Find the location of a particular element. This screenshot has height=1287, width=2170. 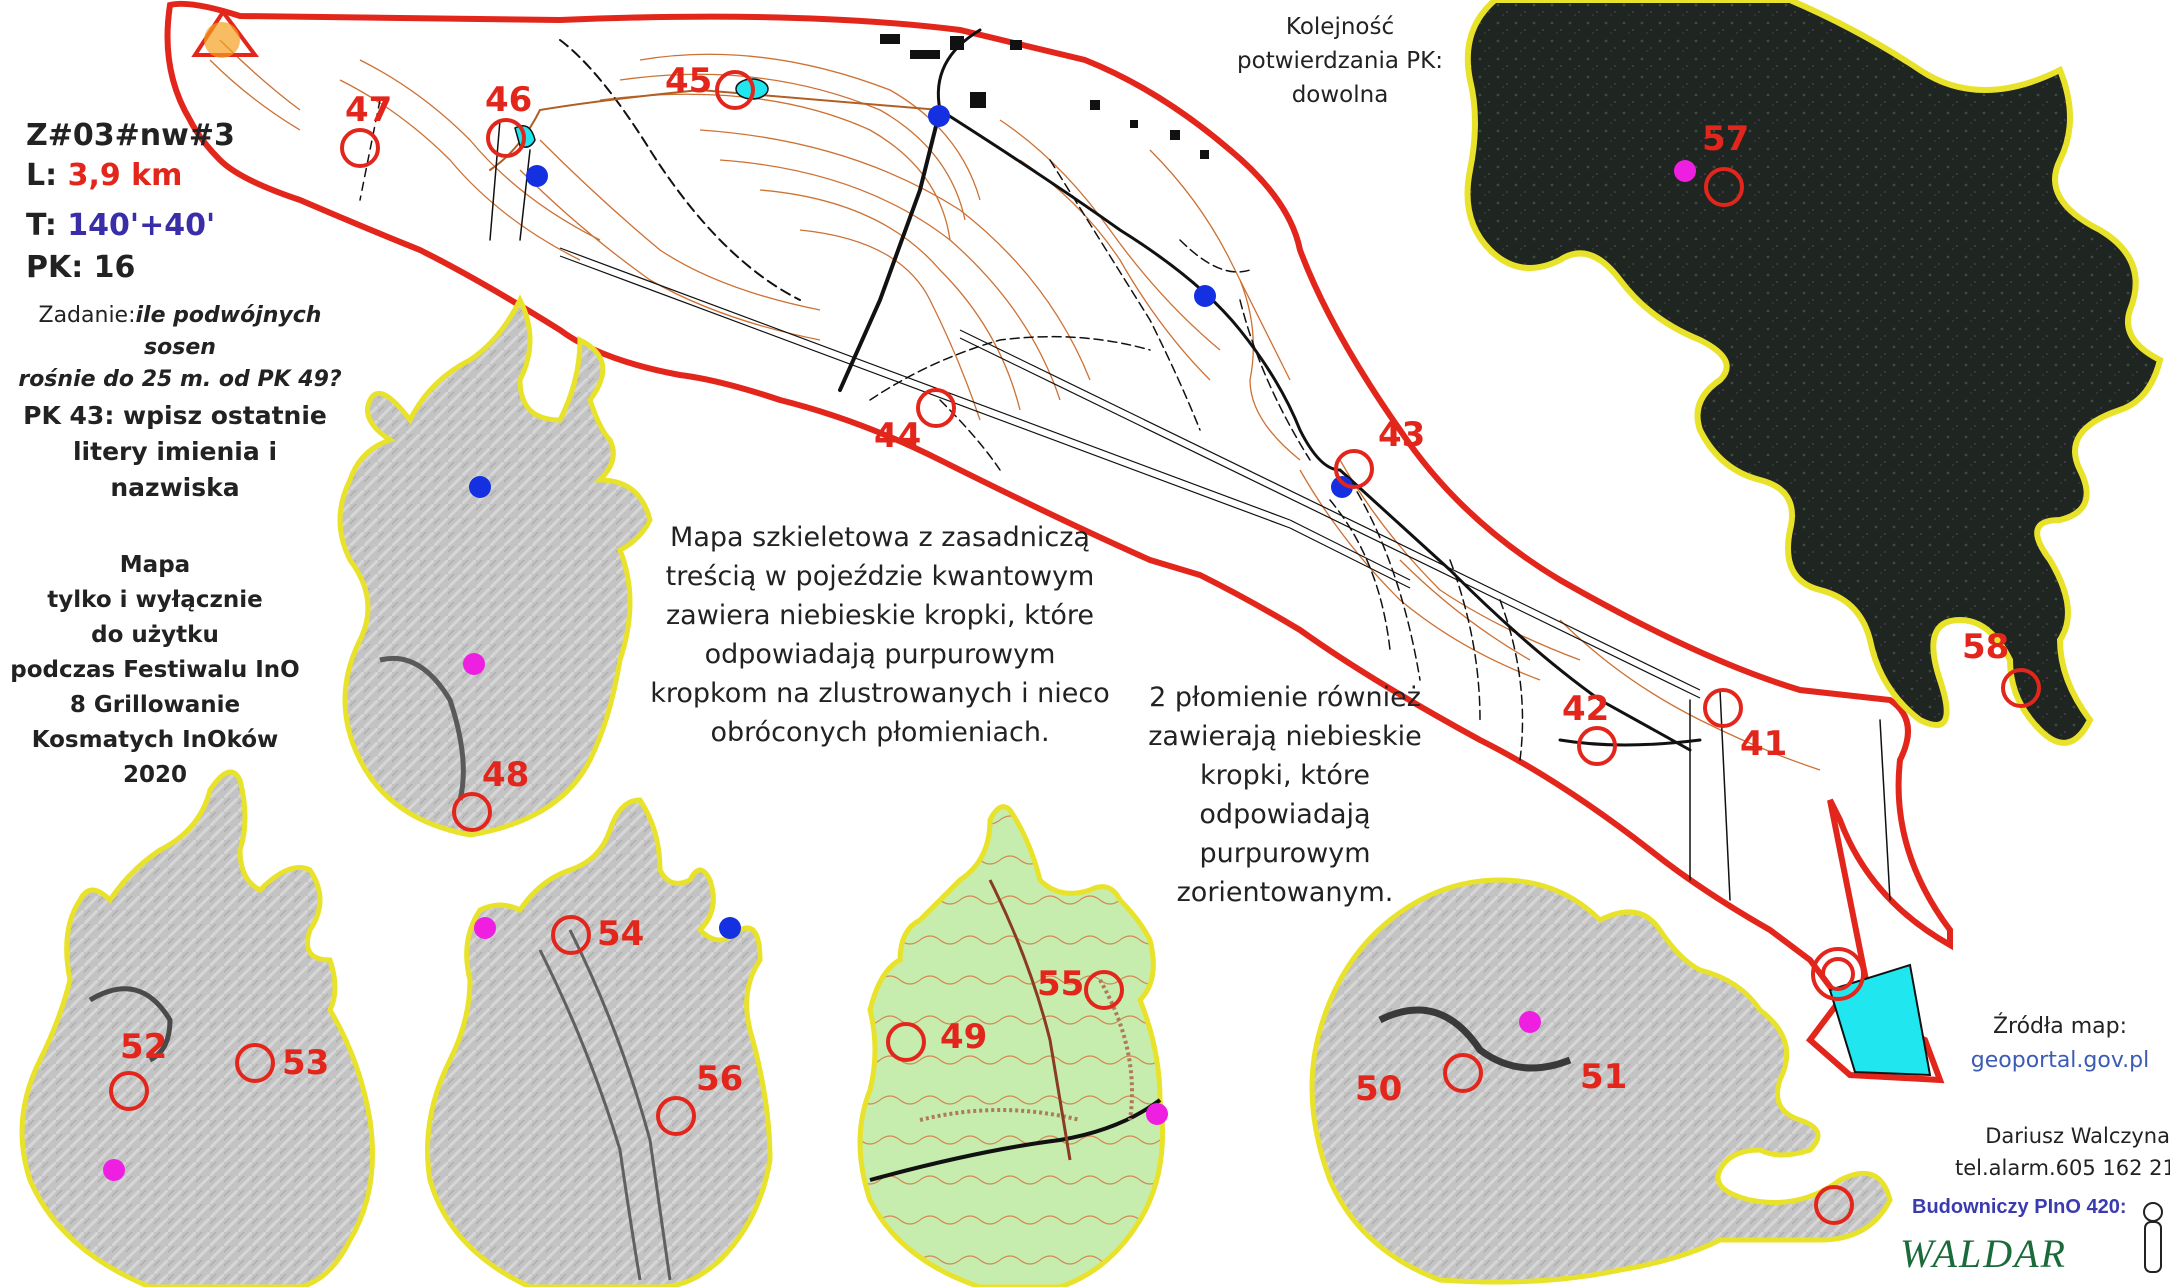

course-length: L: 3,9 km is located at coordinates (104, 175).